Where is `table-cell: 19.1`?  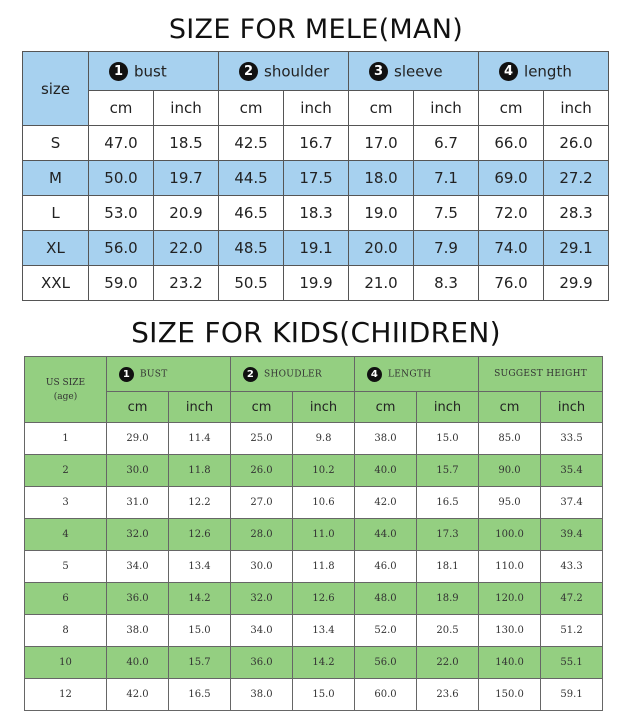 table-cell: 19.1 is located at coordinates (316, 248).